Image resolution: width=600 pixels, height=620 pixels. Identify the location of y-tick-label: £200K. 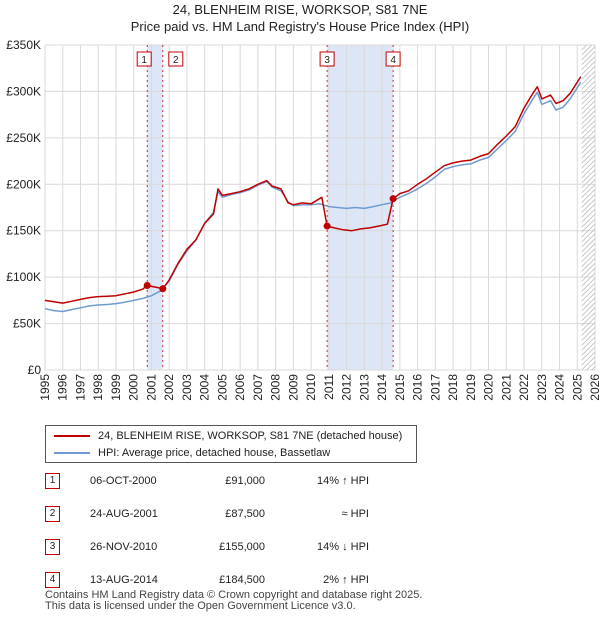
(23, 184).